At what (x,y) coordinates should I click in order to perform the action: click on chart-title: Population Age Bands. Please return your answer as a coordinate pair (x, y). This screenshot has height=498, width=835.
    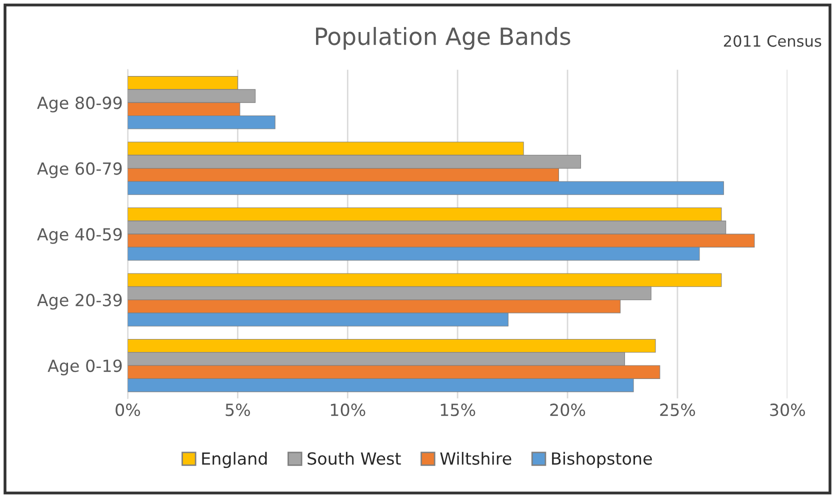
    Looking at the image, I should click on (443, 38).